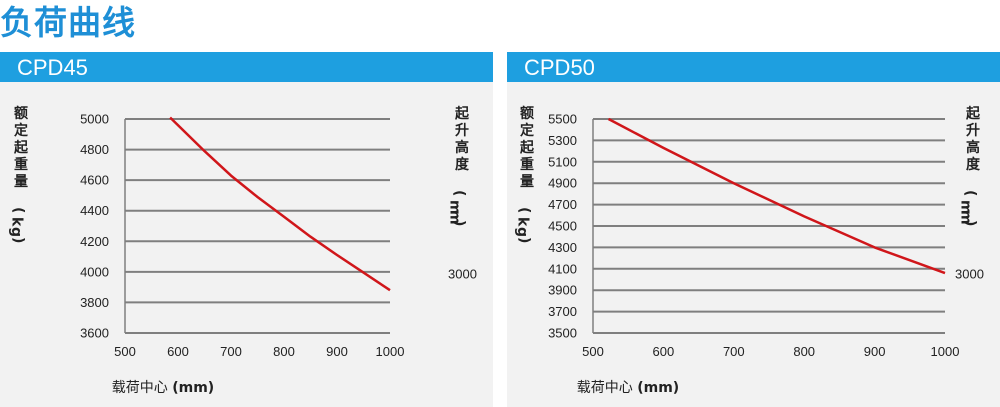 This screenshot has width=1000, height=407. I want to click on y-tick-label: 4900, so click(562, 183).